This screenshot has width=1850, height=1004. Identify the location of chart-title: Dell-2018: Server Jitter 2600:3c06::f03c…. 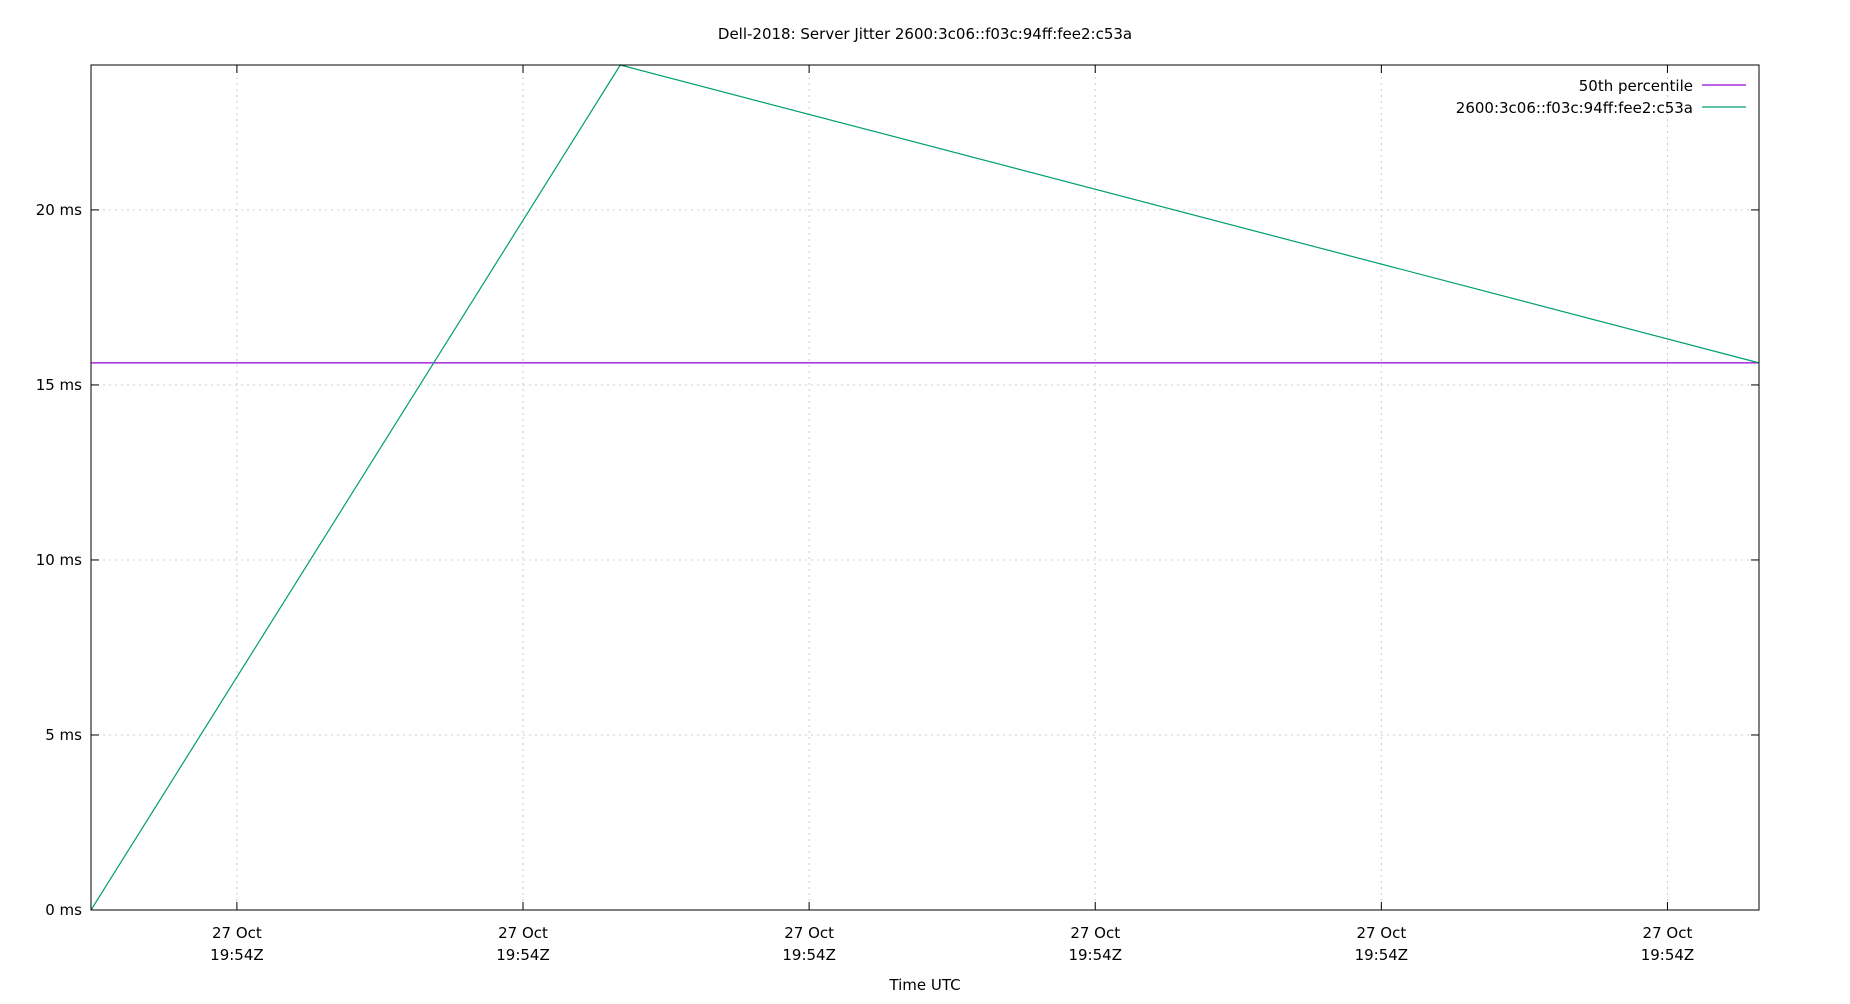
(925, 34).